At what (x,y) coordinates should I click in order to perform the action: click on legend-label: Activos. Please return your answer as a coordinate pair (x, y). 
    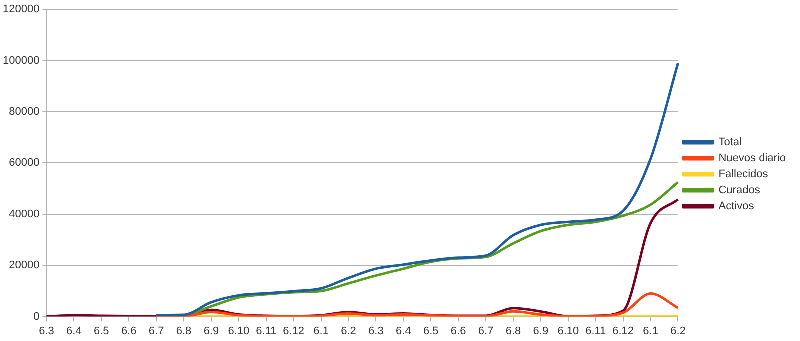
    Looking at the image, I should click on (736, 206).